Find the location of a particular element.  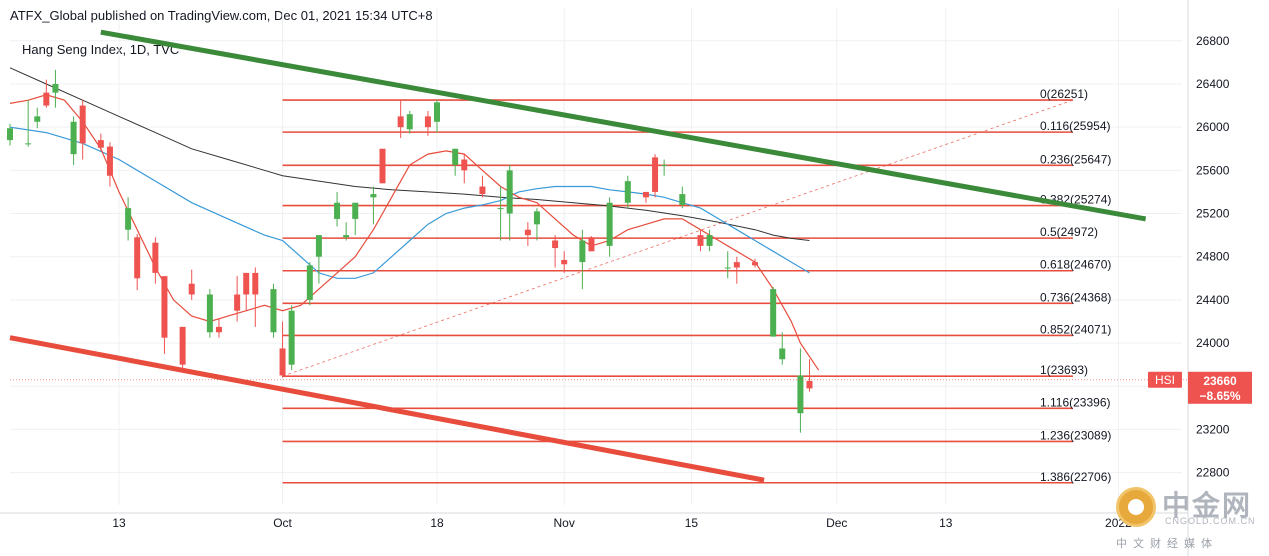

fib-level-label: 1.116(23396) is located at coordinates (1075, 402).